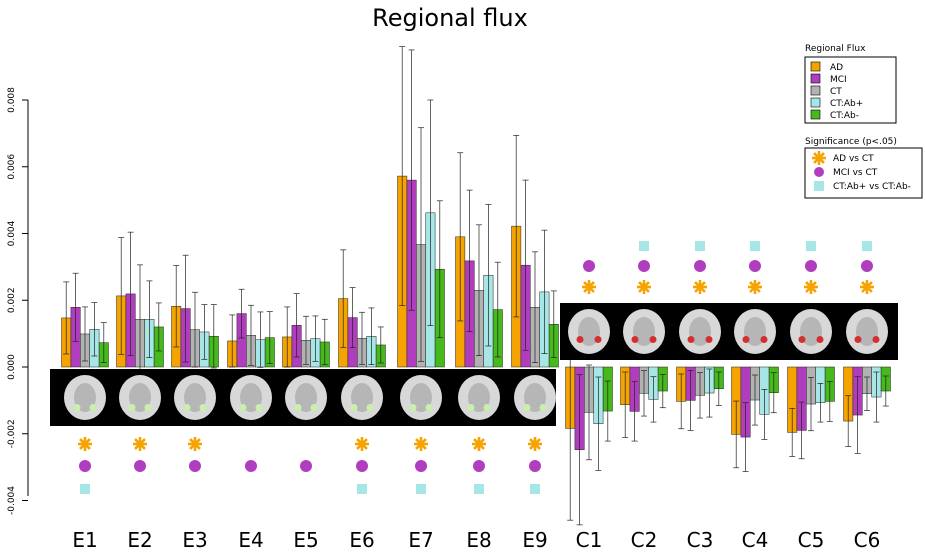 This screenshot has height=554, width=925. Describe the element at coordinates (853, 159) in the screenshot. I see `significance-legend-label: AD vs CT` at that location.